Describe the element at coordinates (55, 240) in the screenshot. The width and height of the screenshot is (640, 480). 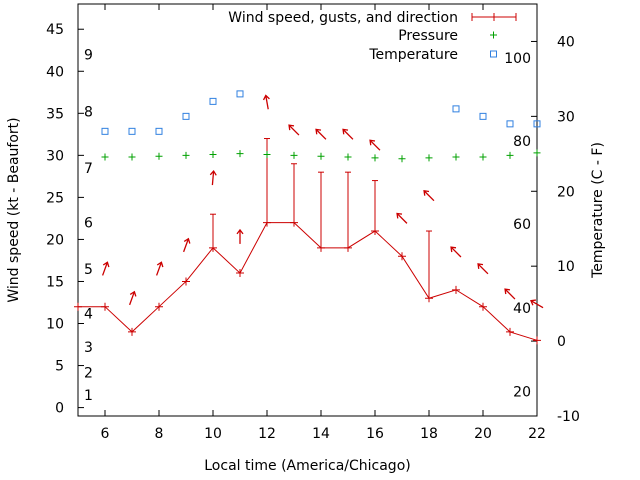
I see `y-left-tick-label: 20` at that location.